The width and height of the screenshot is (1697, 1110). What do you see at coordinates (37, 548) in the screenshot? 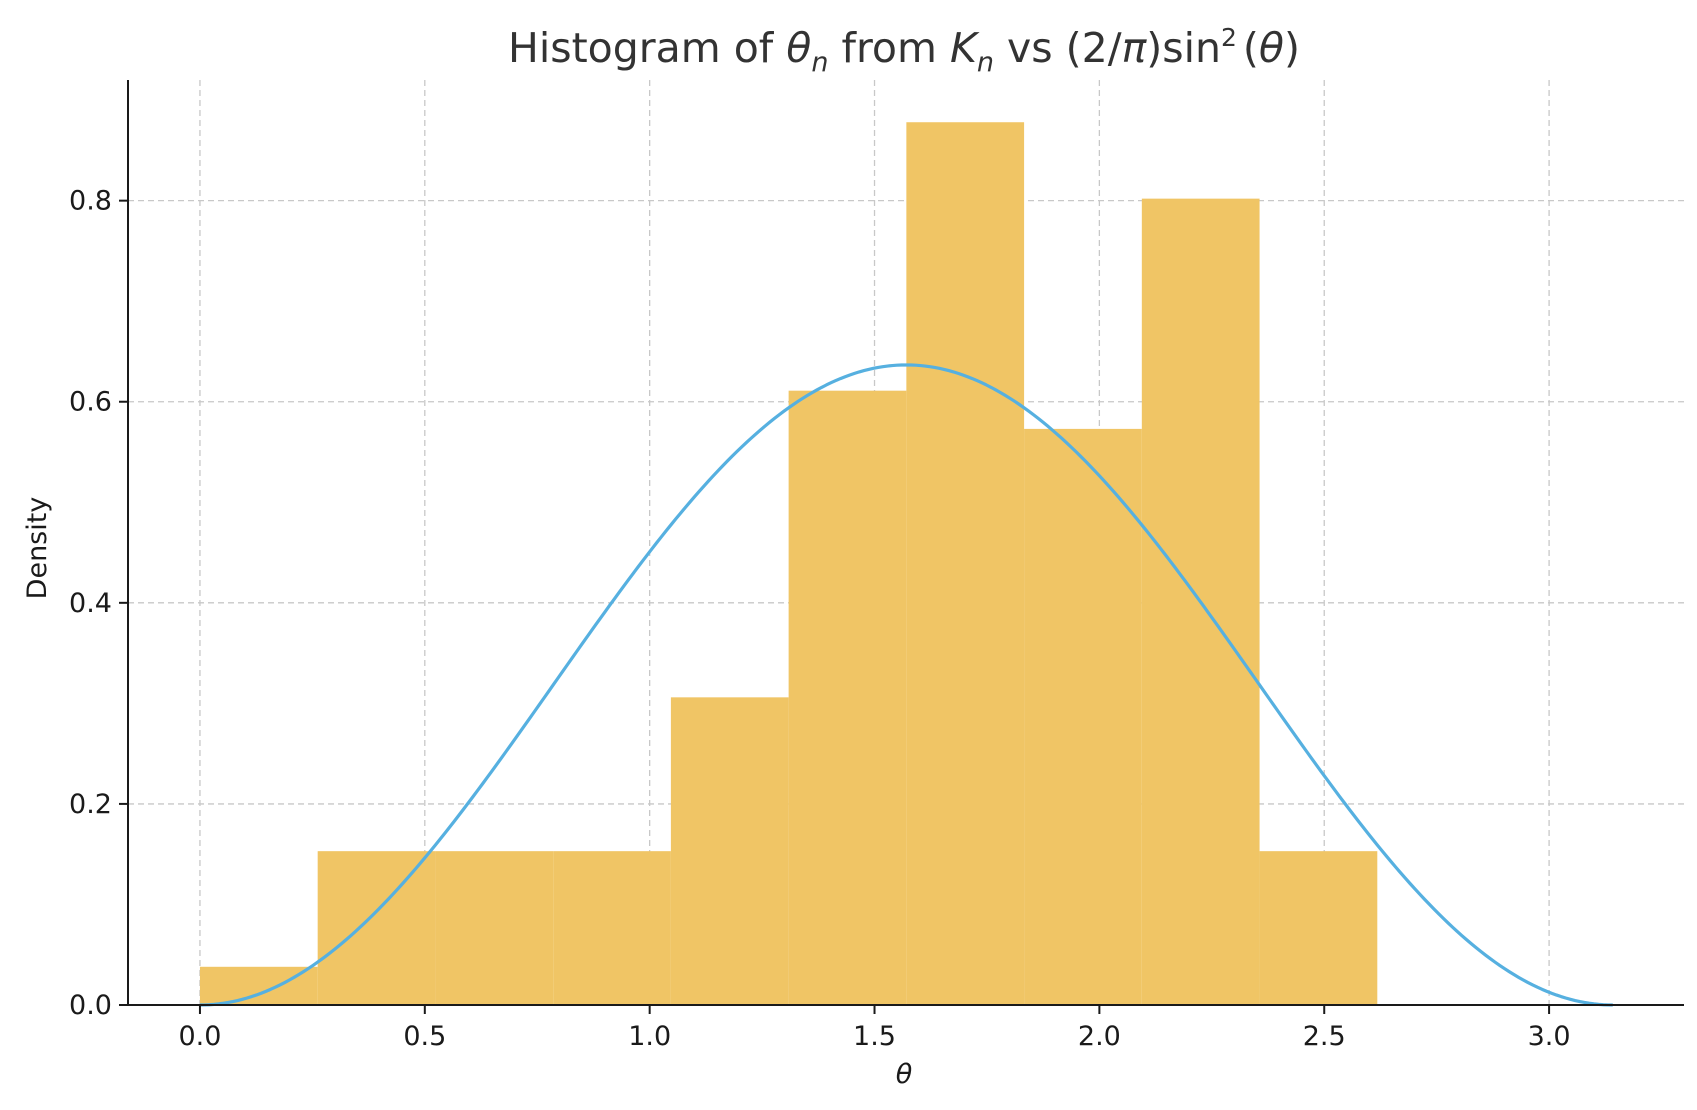
I see `y-axis-label: Density` at bounding box center [37, 548].